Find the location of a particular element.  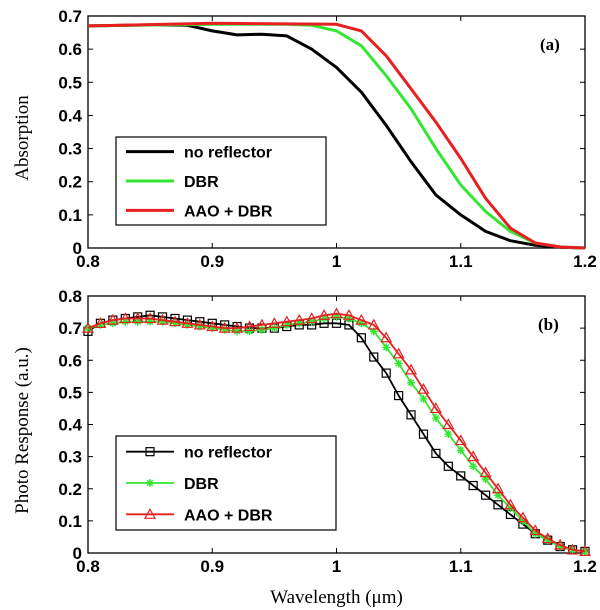

y-axis-label: Photo Response (a.u.) is located at coordinates (22, 430).